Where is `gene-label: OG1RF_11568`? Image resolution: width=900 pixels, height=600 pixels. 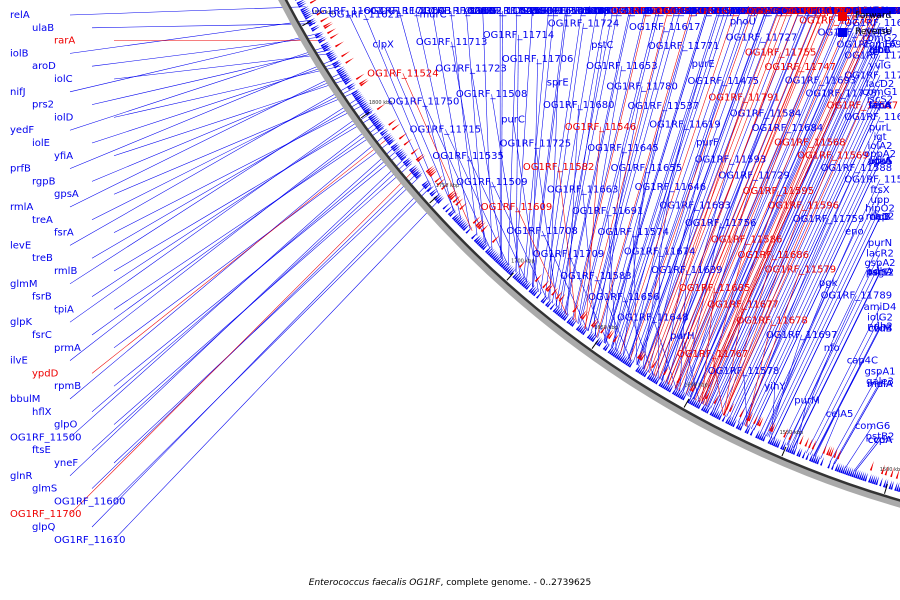
gene-label: OG1RF_11568 is located at coordinates (810, 142).